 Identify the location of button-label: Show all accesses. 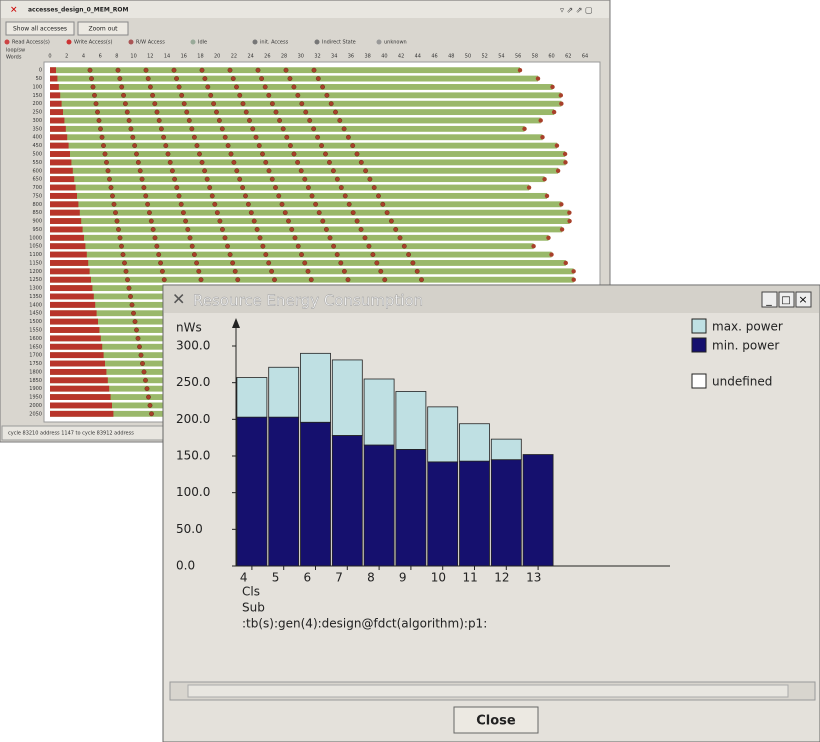
(40, 29).